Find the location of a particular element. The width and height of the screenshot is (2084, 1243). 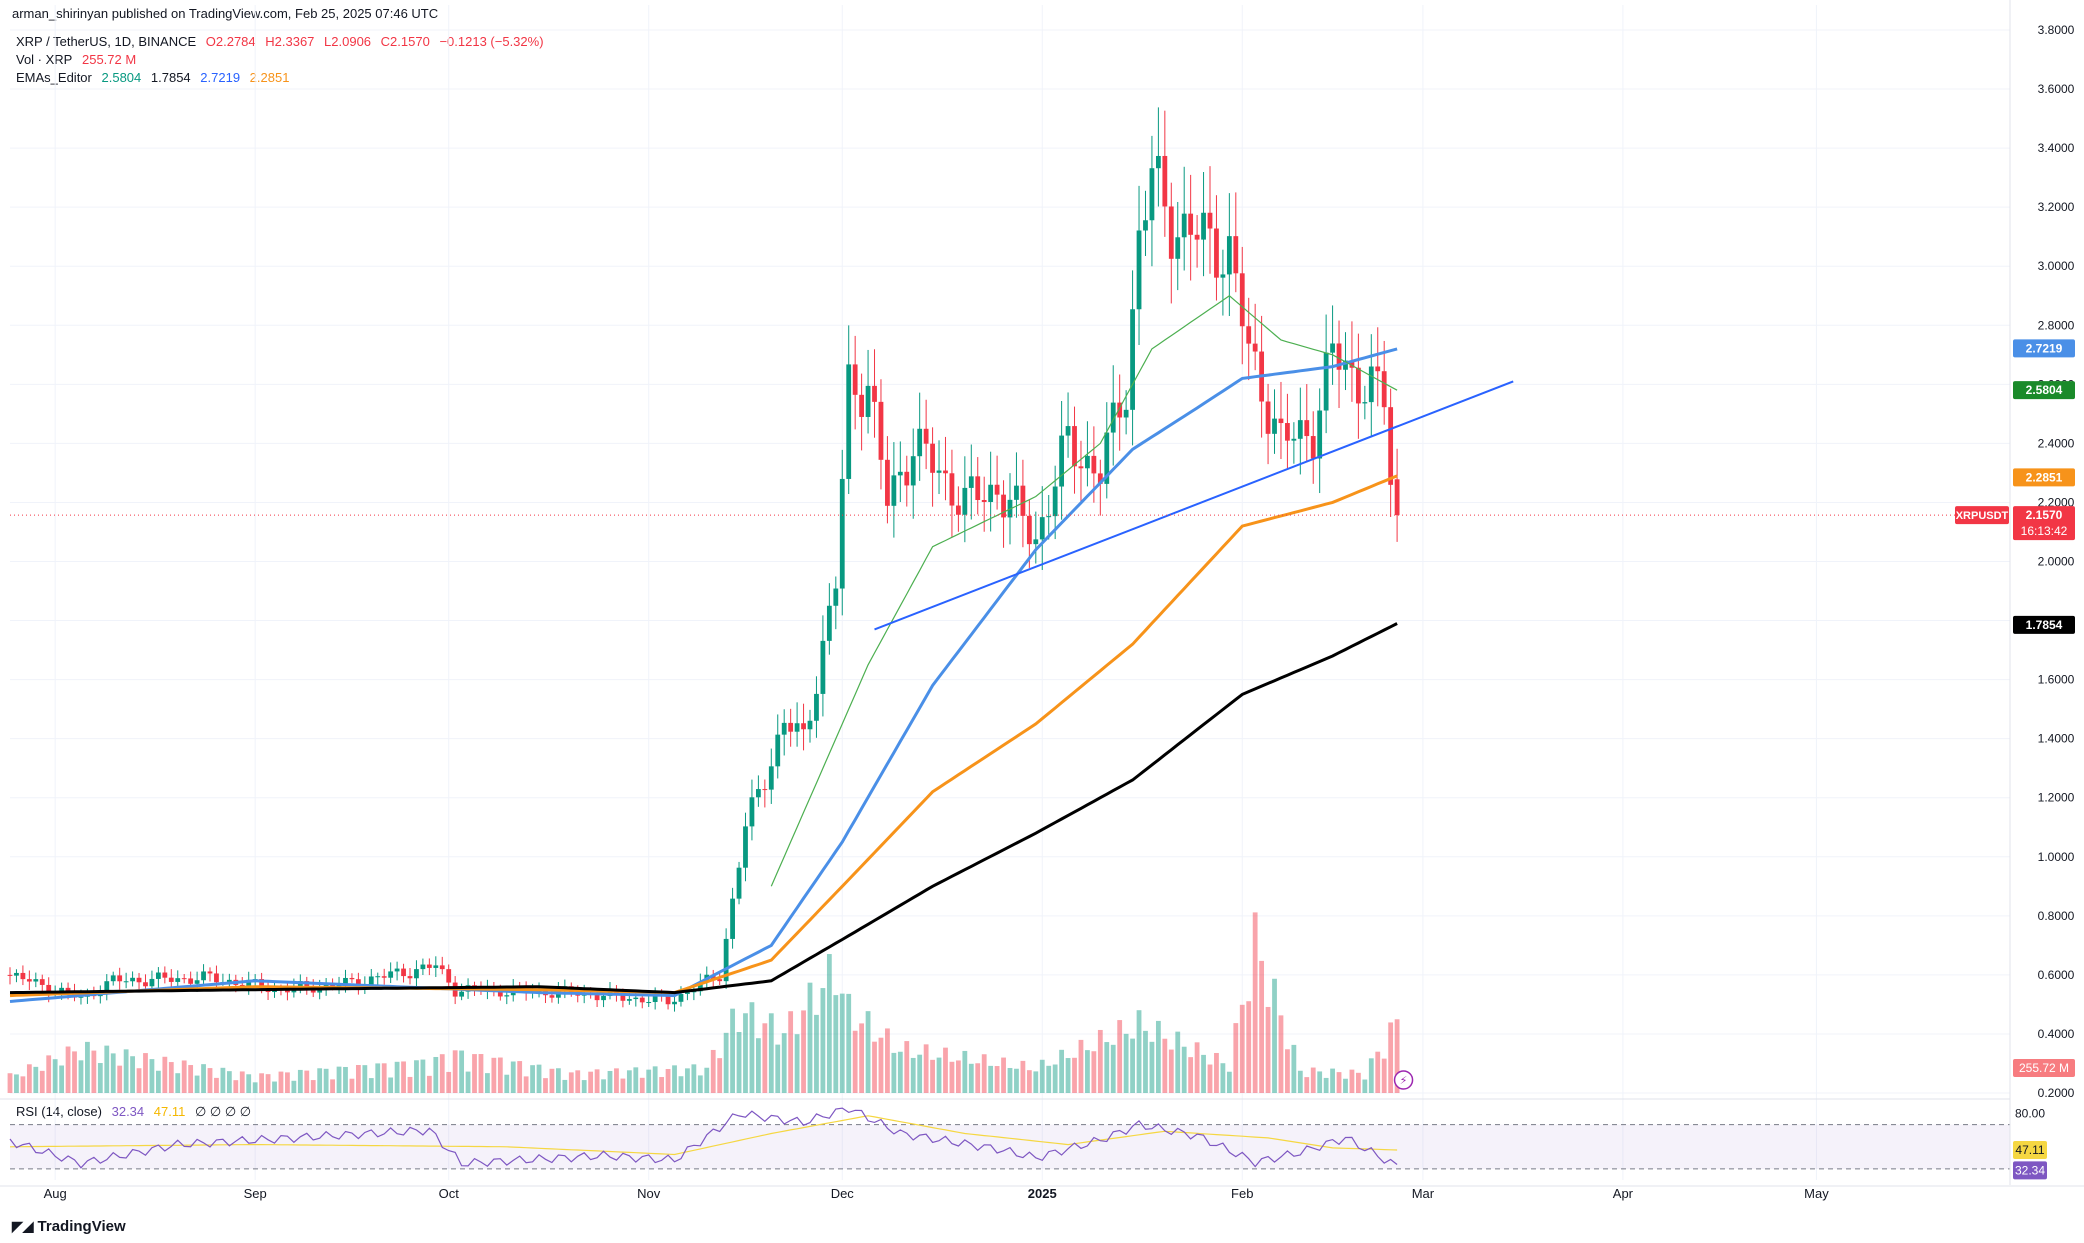

price-tick-label: 3.4000 is located at coordinates (2056, 148).